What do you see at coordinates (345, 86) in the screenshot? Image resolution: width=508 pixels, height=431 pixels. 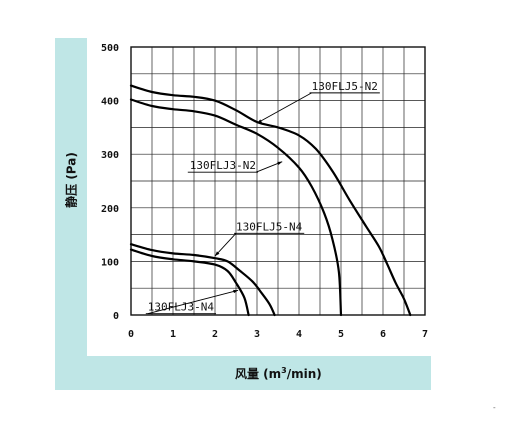 I see `series-label-130flj5-n2: 130FLJ5-N2` at bounding box center [345, 86].